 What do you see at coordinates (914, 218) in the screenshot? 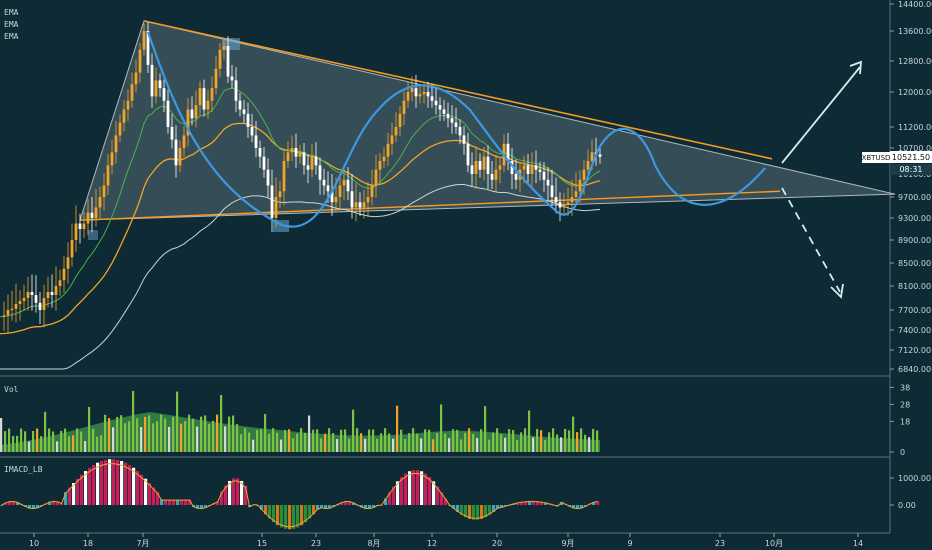
I see `price-tick-label: 9300.00` at bounding box center [914, 218].